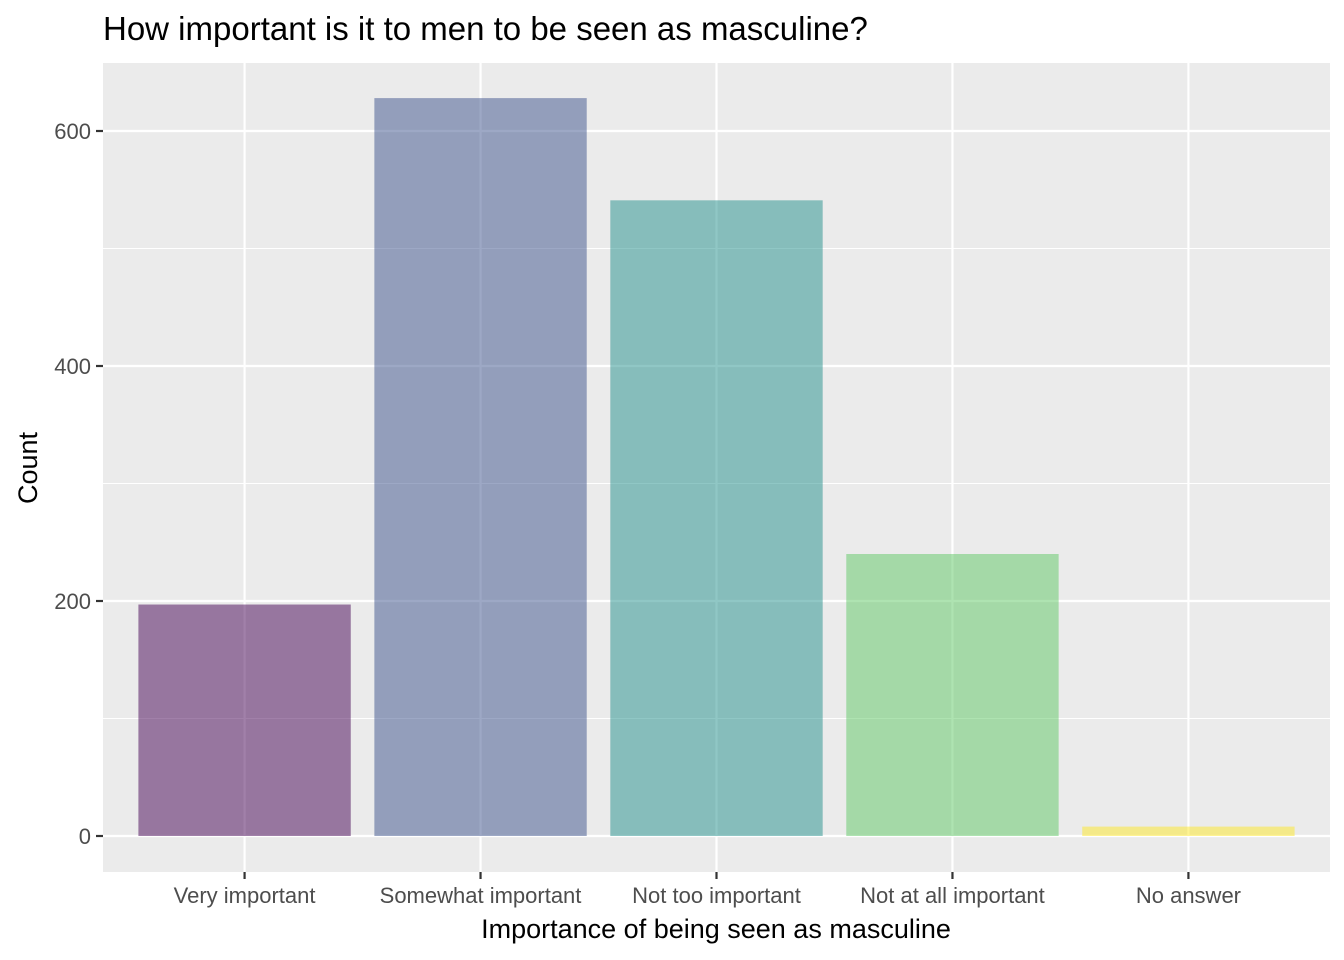 This screenshot has width=1344, height=960. I want to click on x-tick-label: Somewhat important, so click(481, 895).